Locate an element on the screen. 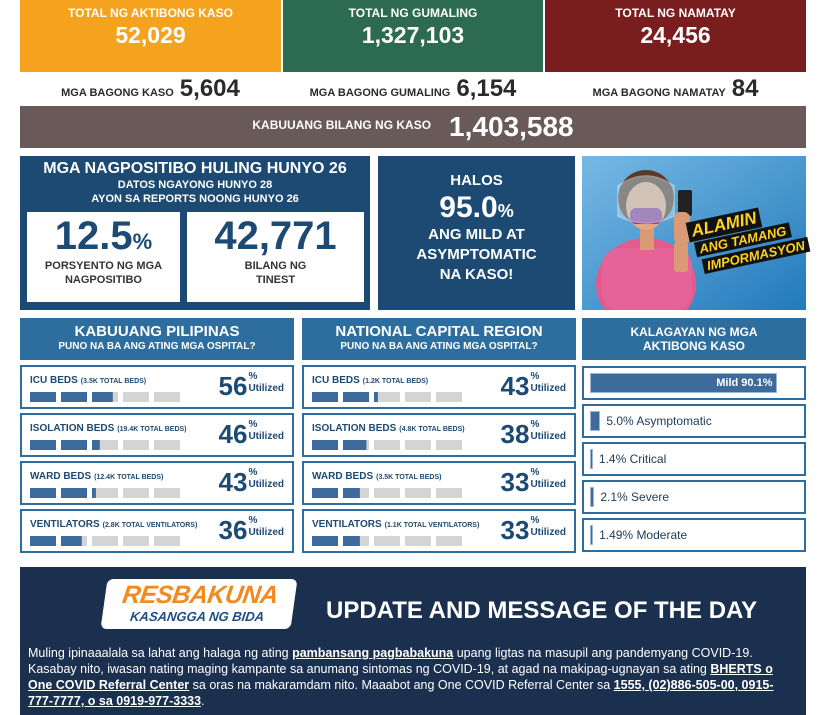 The height and width of the screenshot is (715, 827). card-label: TOTAL NG AKTIBONG KASO is located at coordinates (150, 13).